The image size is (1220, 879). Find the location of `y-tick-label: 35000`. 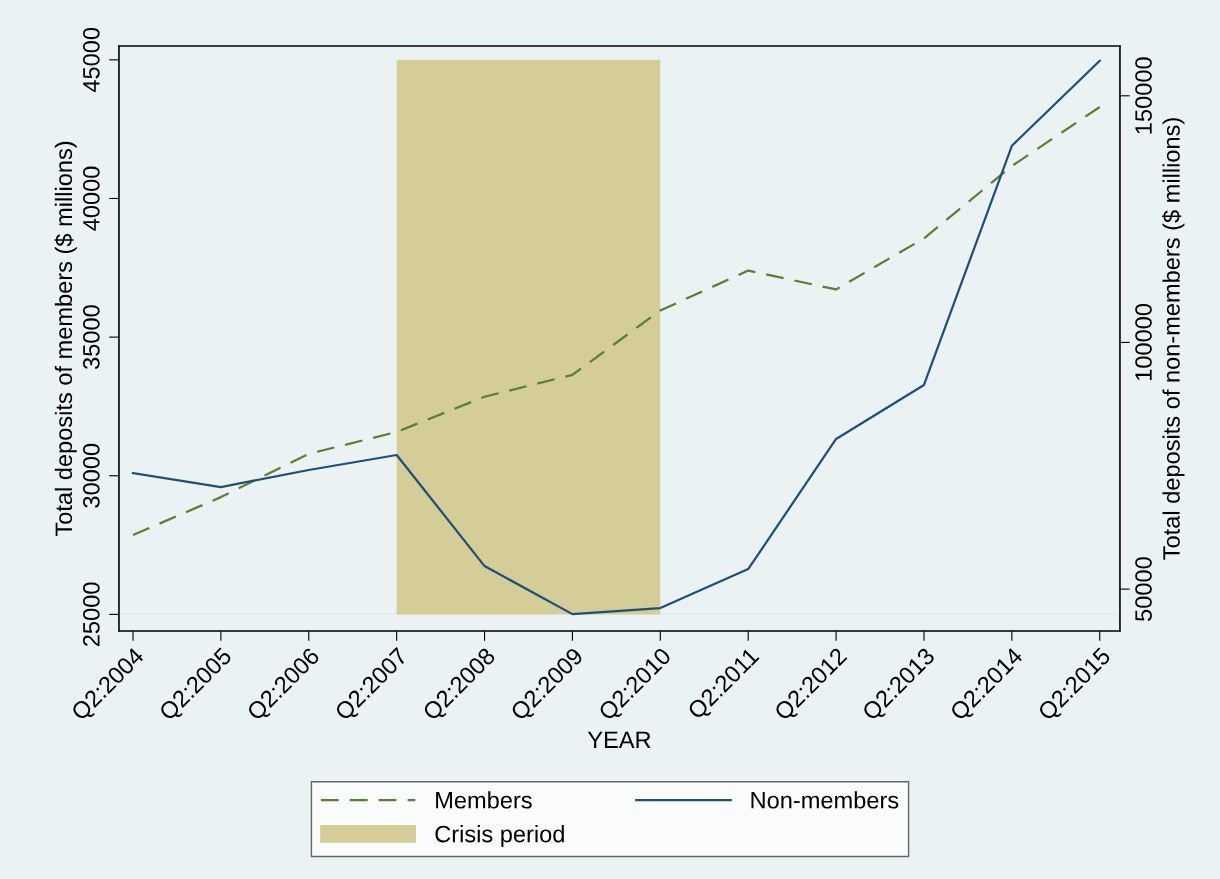

y-tick-label: 35000 is located at coordinates (91, 337).